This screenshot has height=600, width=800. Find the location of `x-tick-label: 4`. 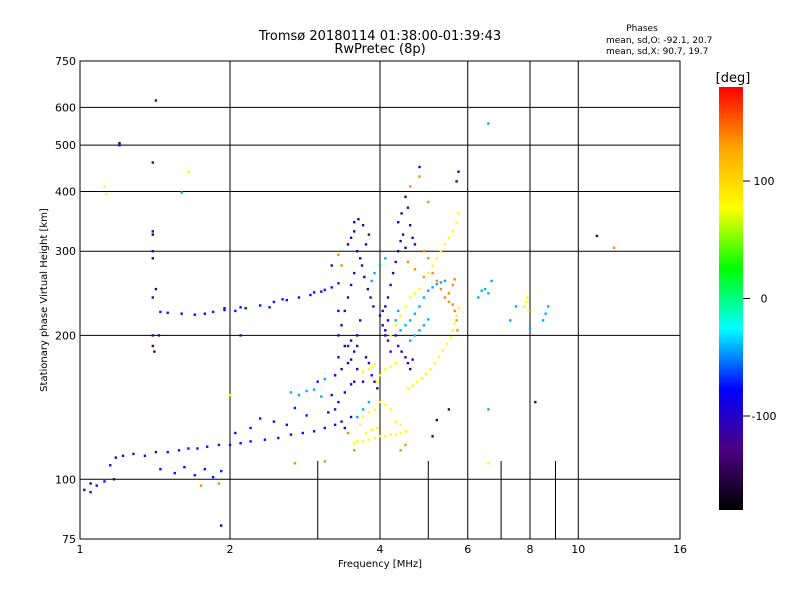

x-tick-label: 4 is located at coordinates (380, 549).